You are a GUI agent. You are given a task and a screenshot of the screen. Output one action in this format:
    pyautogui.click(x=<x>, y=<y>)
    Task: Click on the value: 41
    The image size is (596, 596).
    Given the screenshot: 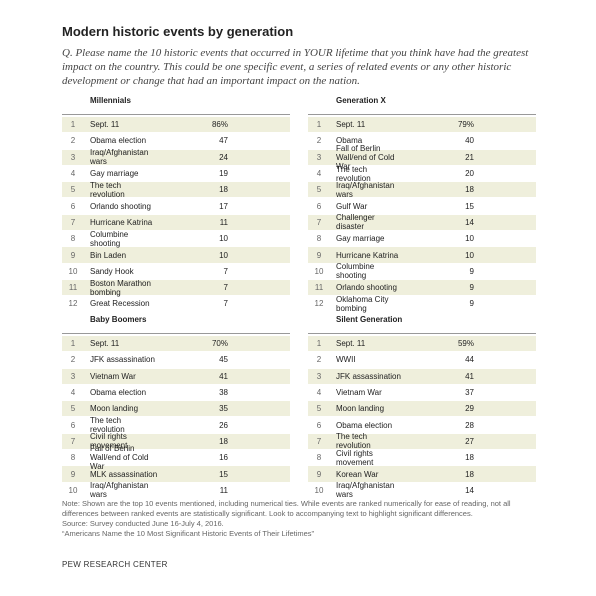 What is the action you would take?
    pyautogui.click(x=223, y=376)
    